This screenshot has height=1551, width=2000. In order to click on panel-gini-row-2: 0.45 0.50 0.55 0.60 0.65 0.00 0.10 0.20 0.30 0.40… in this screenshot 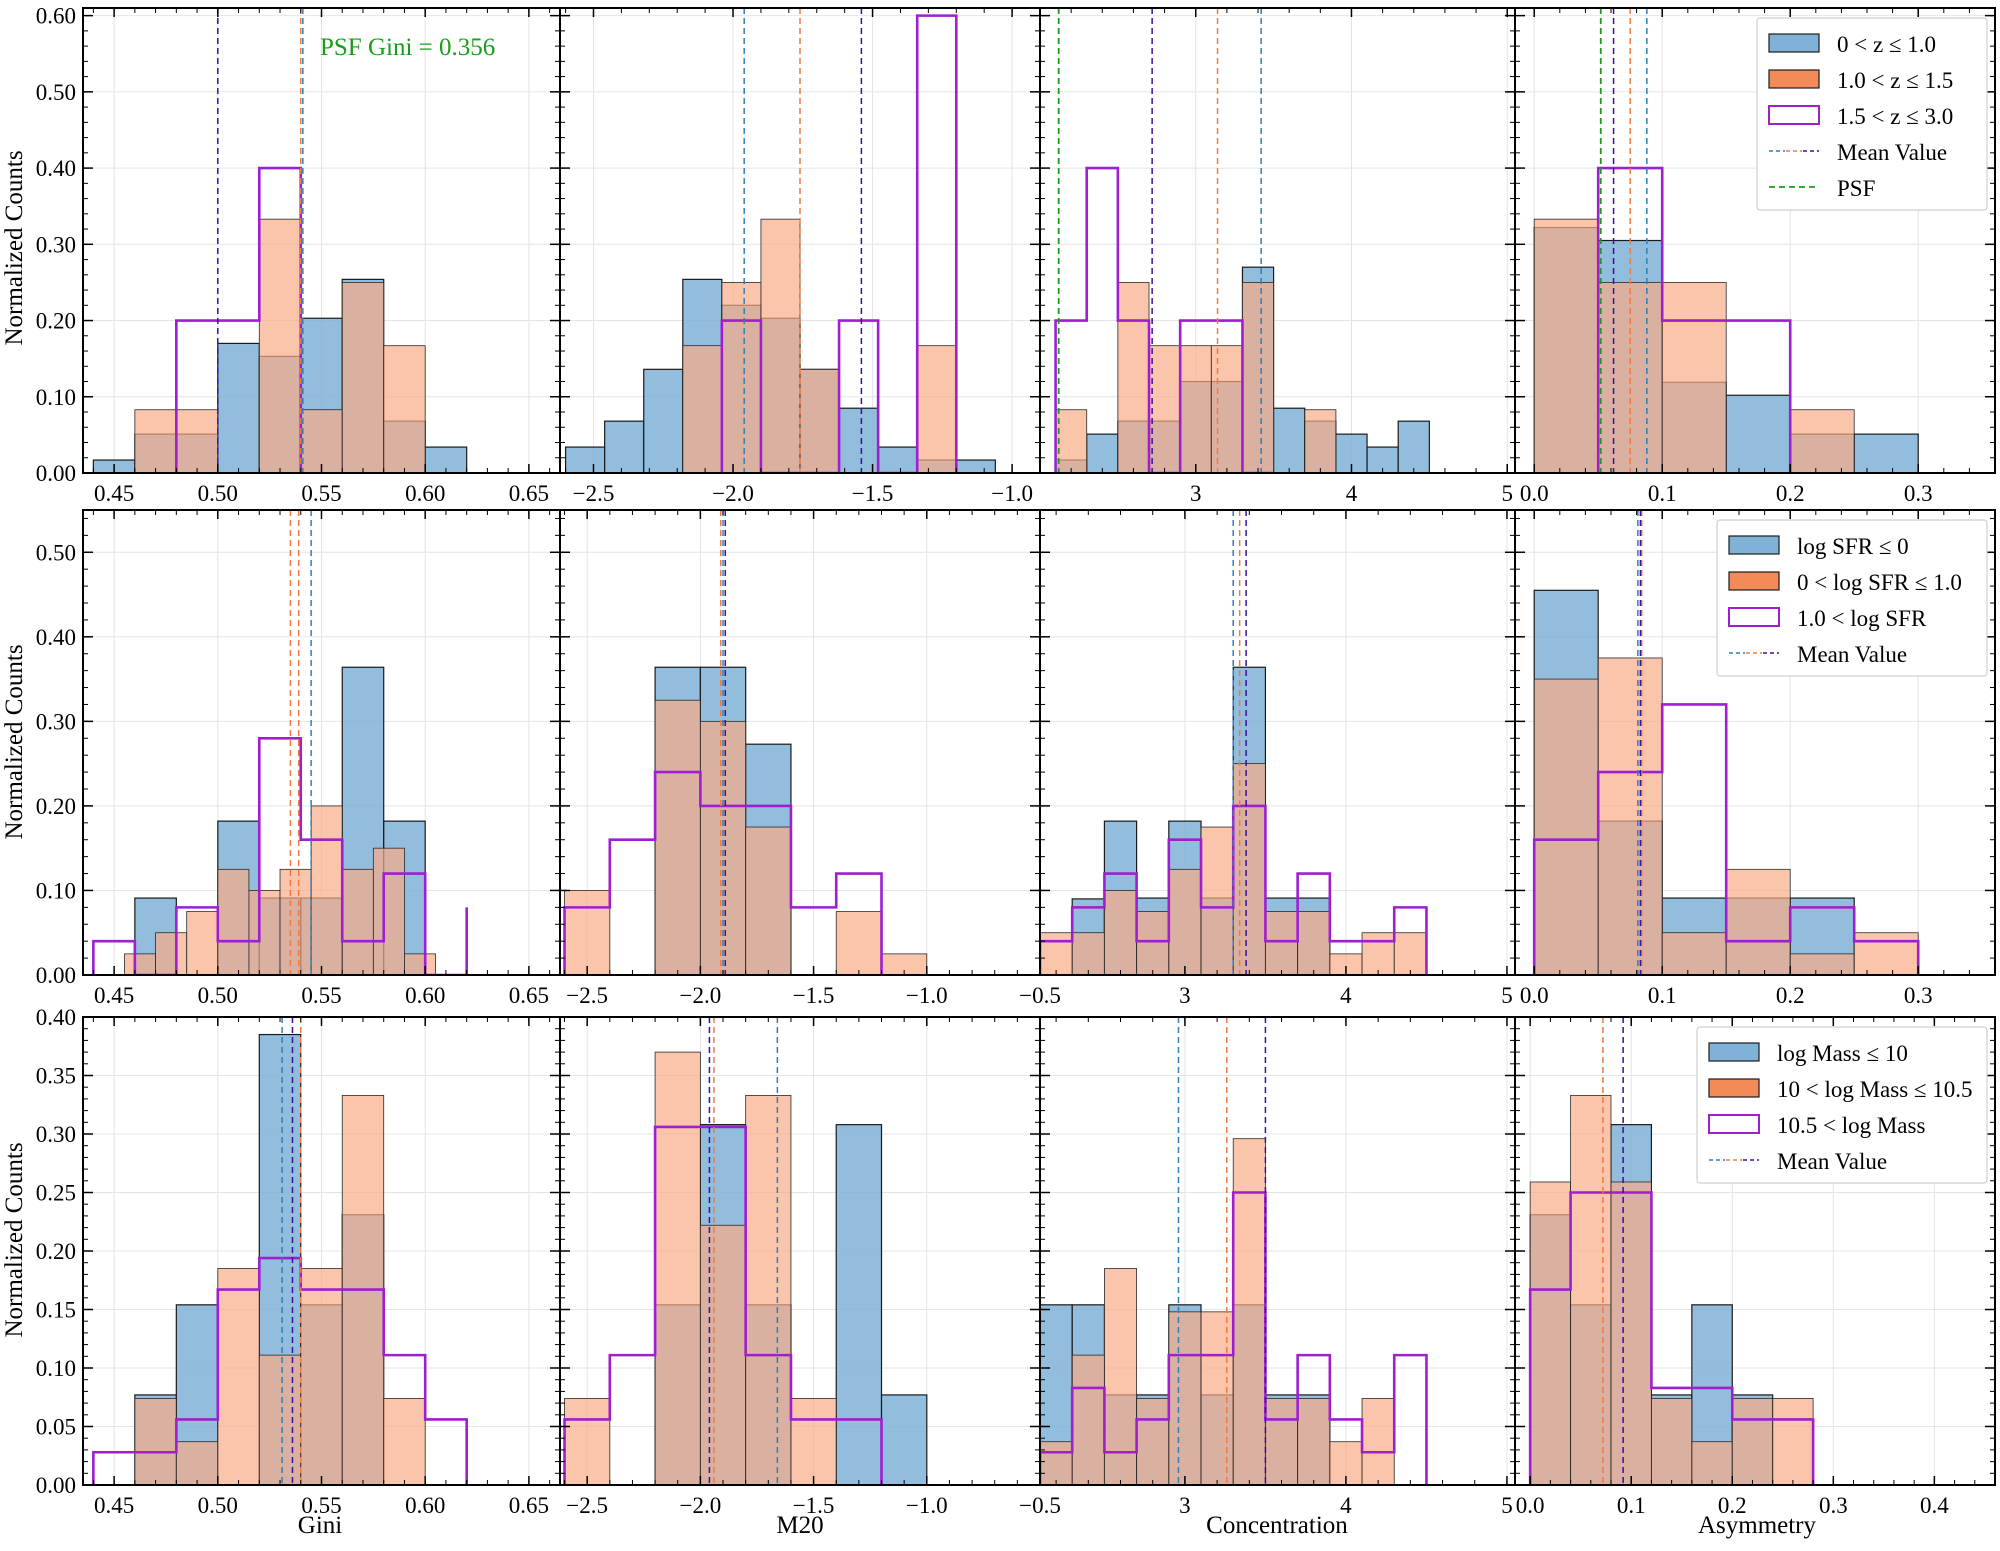, I will do `click(298, 758)`.